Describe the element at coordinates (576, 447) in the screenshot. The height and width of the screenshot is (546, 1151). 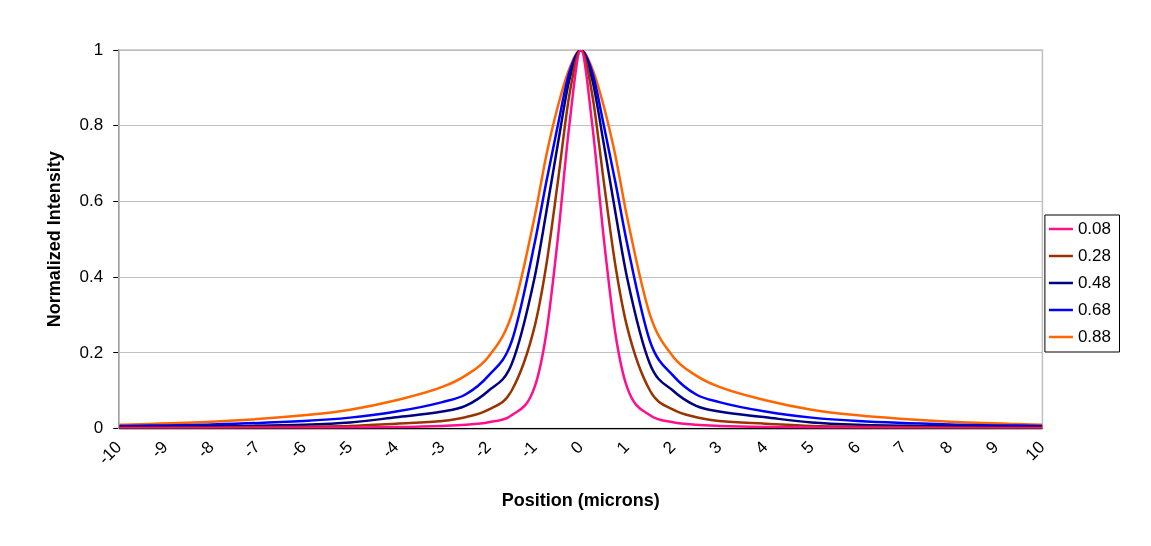
I see `x-tick-label: 0` at that location.